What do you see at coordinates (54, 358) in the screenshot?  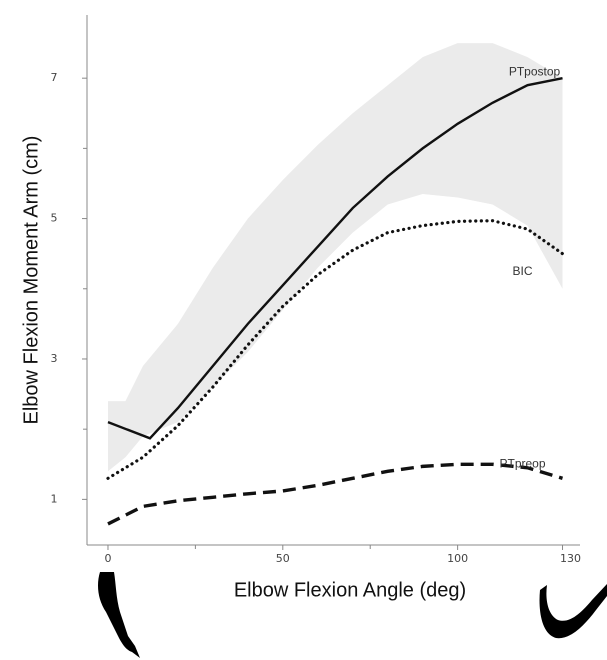 I see `y-tick-label: 3` at bounding box center [54, 358].